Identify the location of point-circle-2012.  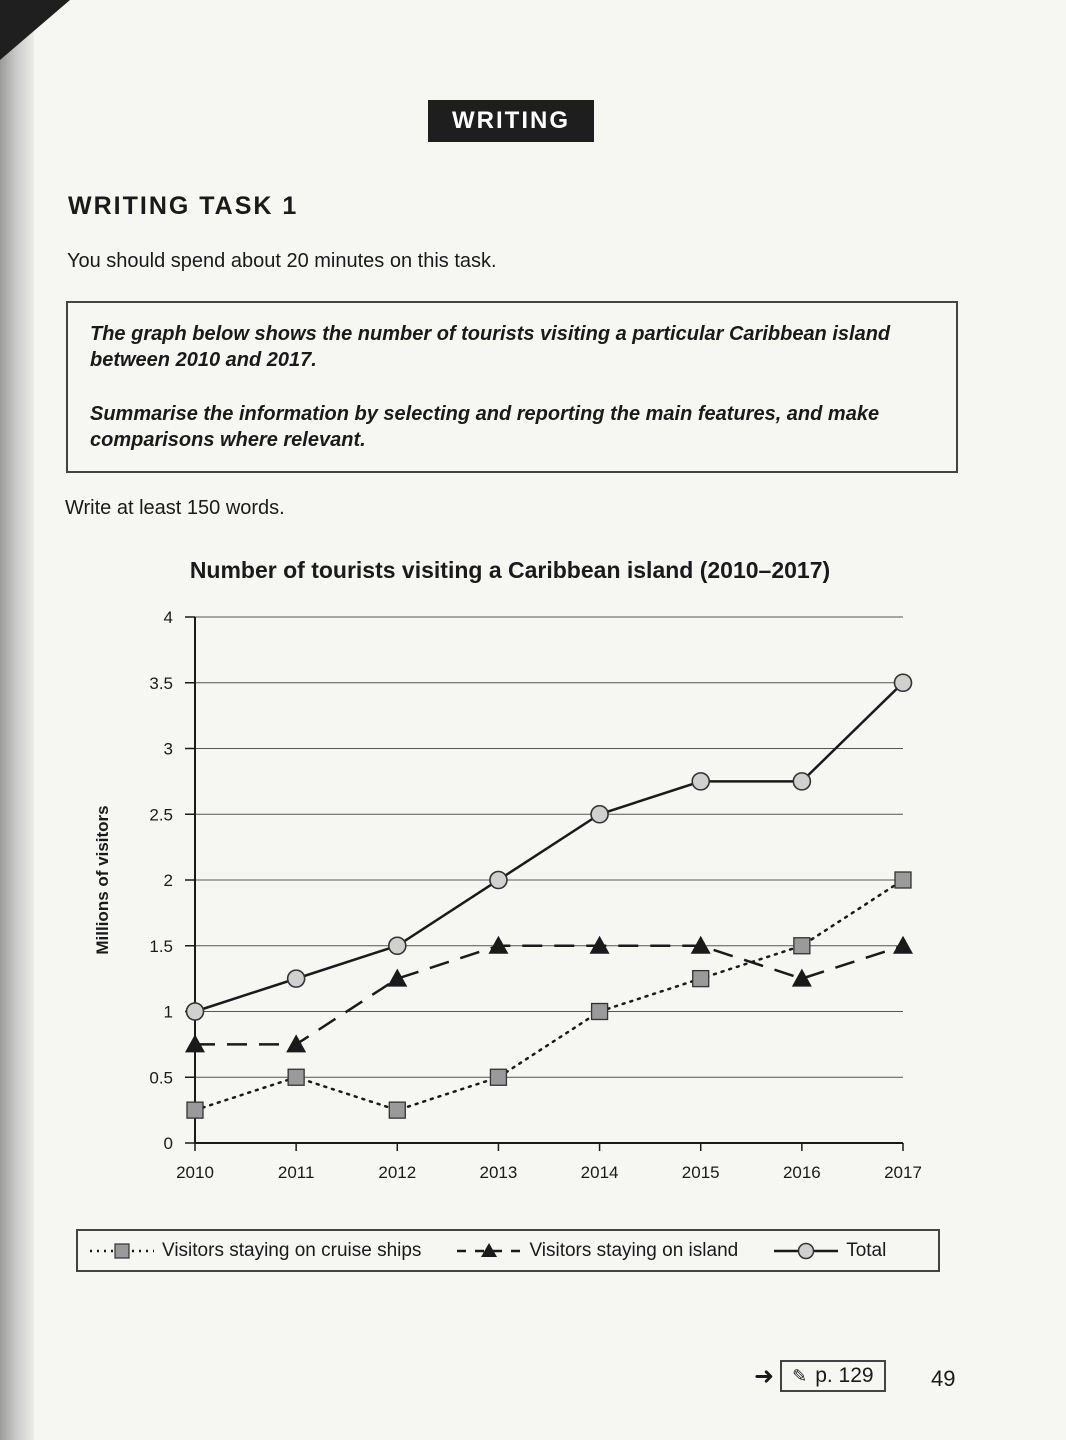
(397, 946).